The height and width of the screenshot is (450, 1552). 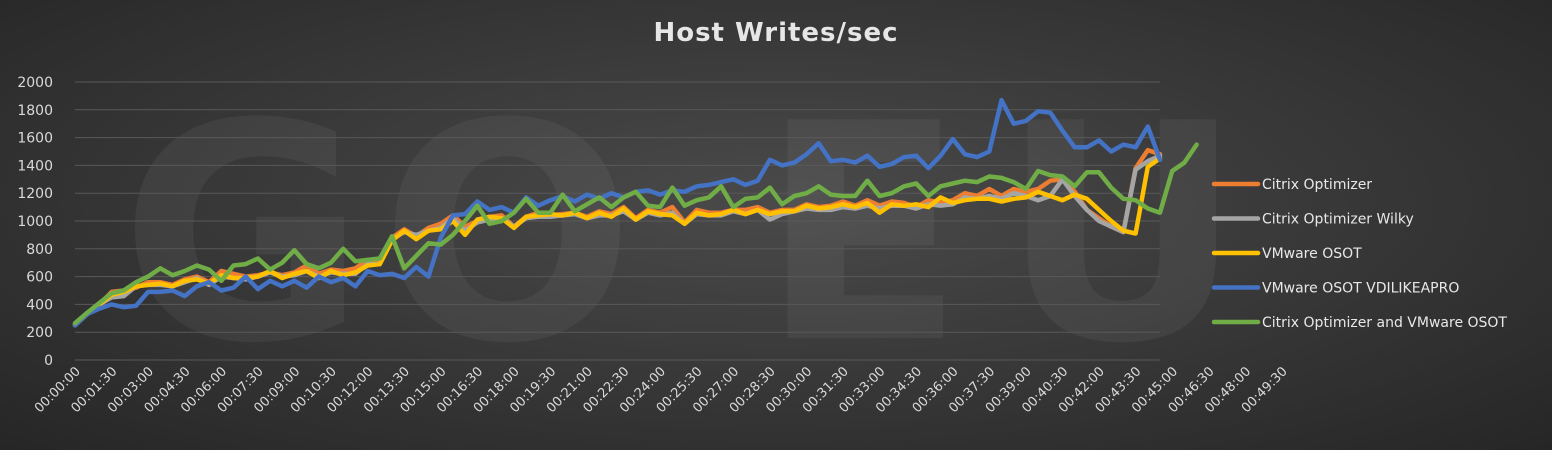 What do you see at coordinates (862, 234) in the screenshot?
I see `watermark-e: E` at bounding box center [862, 234].